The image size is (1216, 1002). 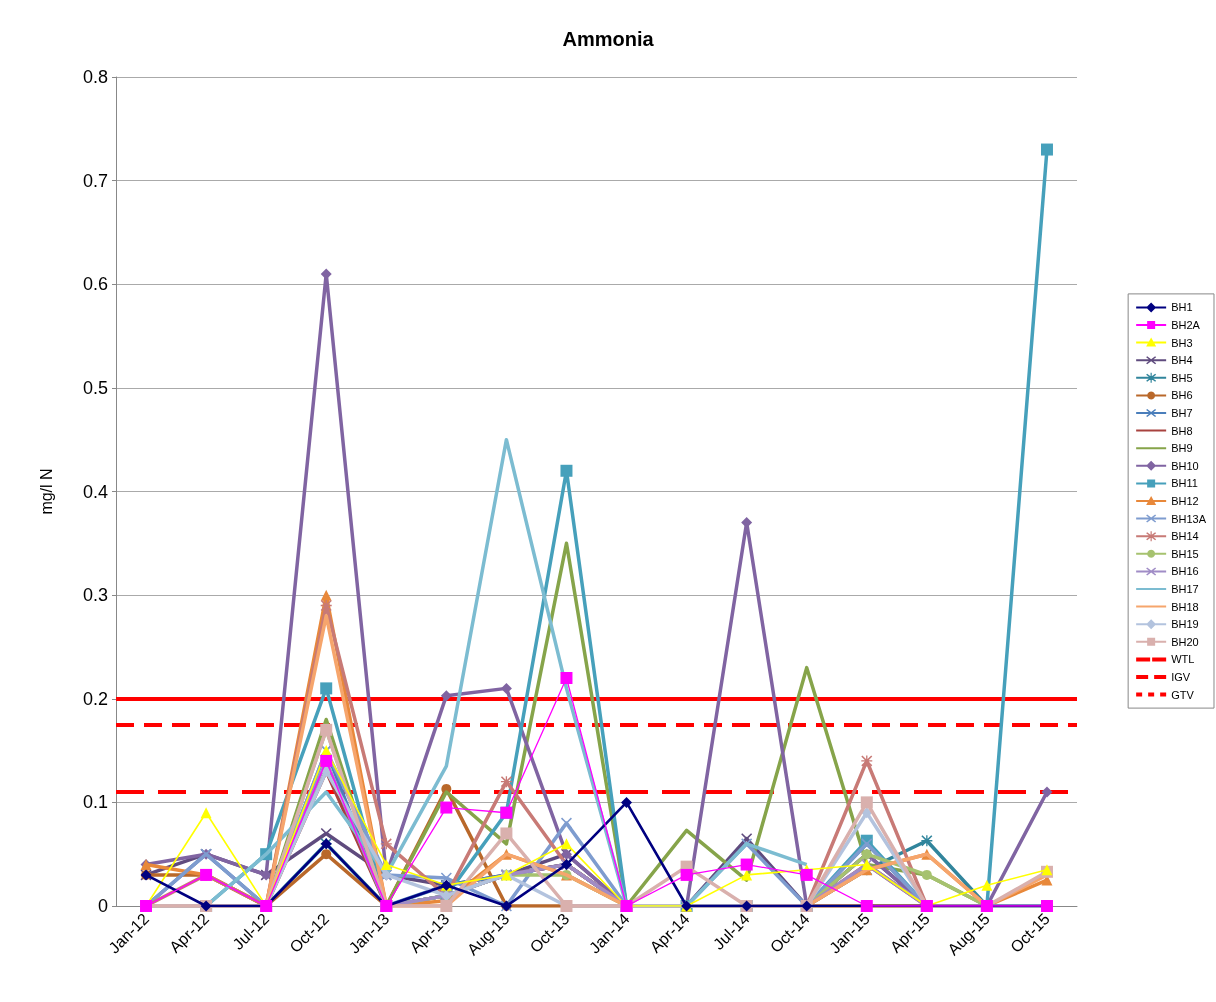 What do you see at coordinates (1185, 501) in the screenshot?
I see `legend-label: BH12` at bounding box center [1185, 501].